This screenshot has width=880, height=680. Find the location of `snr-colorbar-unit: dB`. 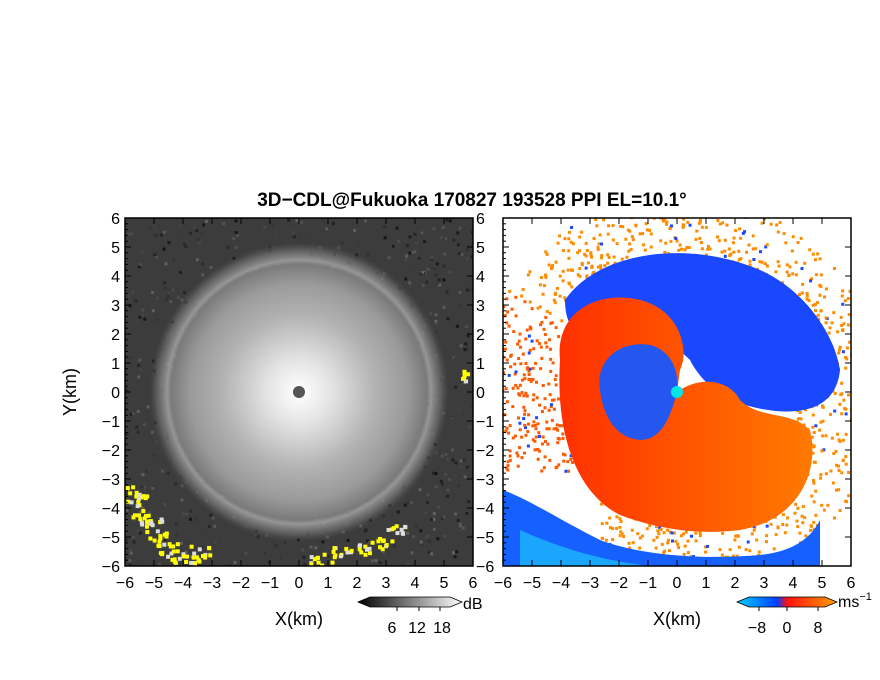

snr-colorbar-unit: dB is located at coordinates (473, 604).